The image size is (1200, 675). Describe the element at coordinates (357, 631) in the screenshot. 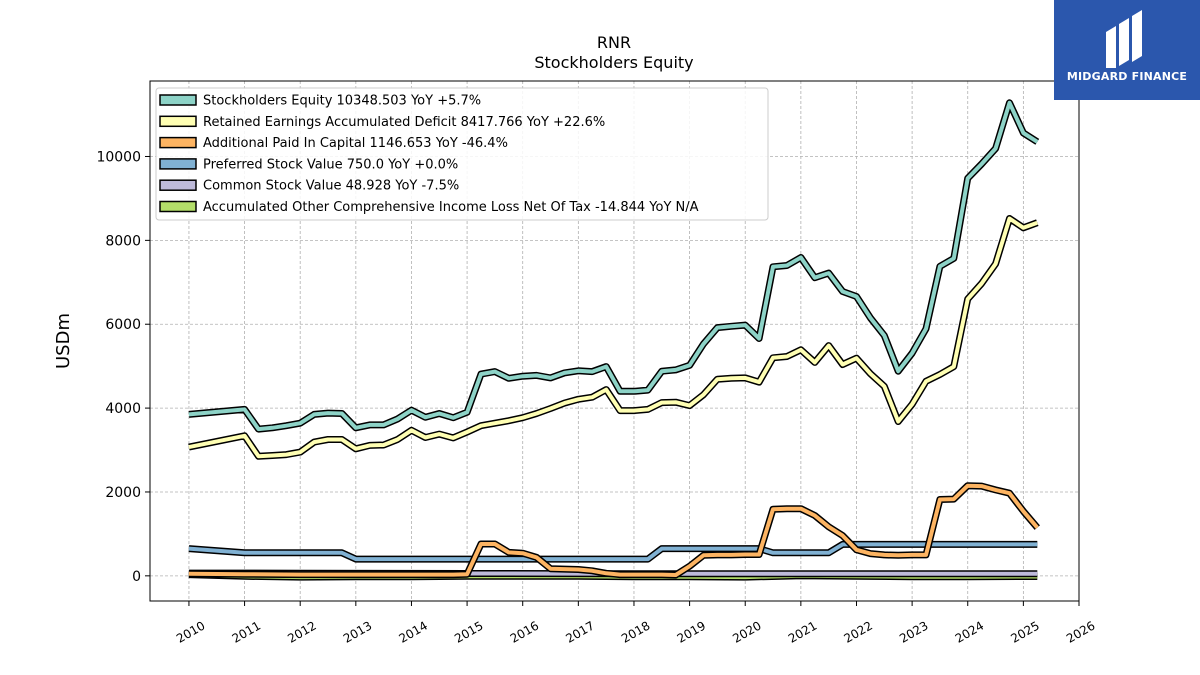

I see `x-tick-label: 2013` at that location.